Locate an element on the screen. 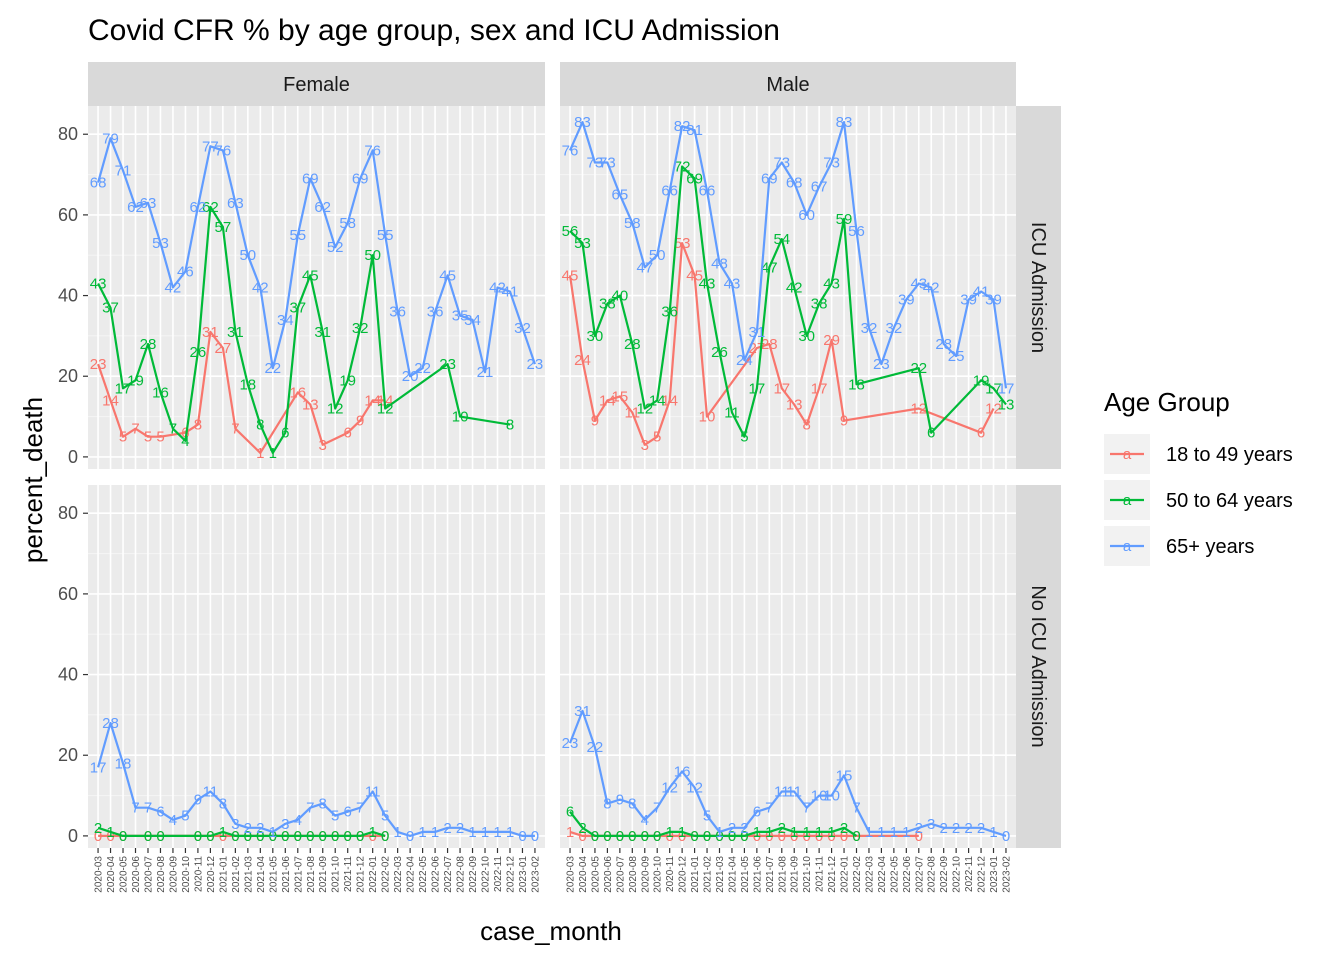  x-tick-label: 2022-12 is located at coordinates (982, 874).